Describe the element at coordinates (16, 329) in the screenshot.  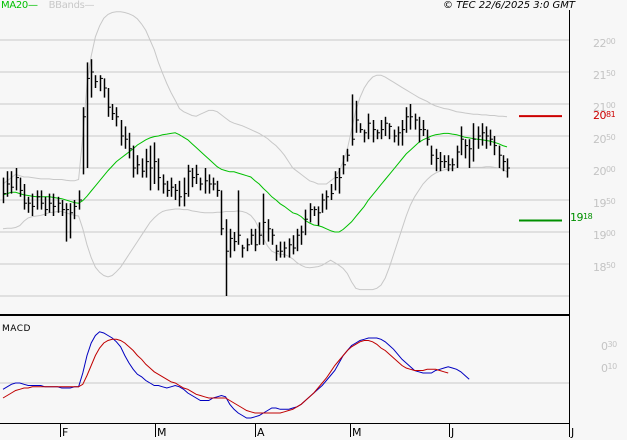
I see `macd-panel-label: MACD` at that location.